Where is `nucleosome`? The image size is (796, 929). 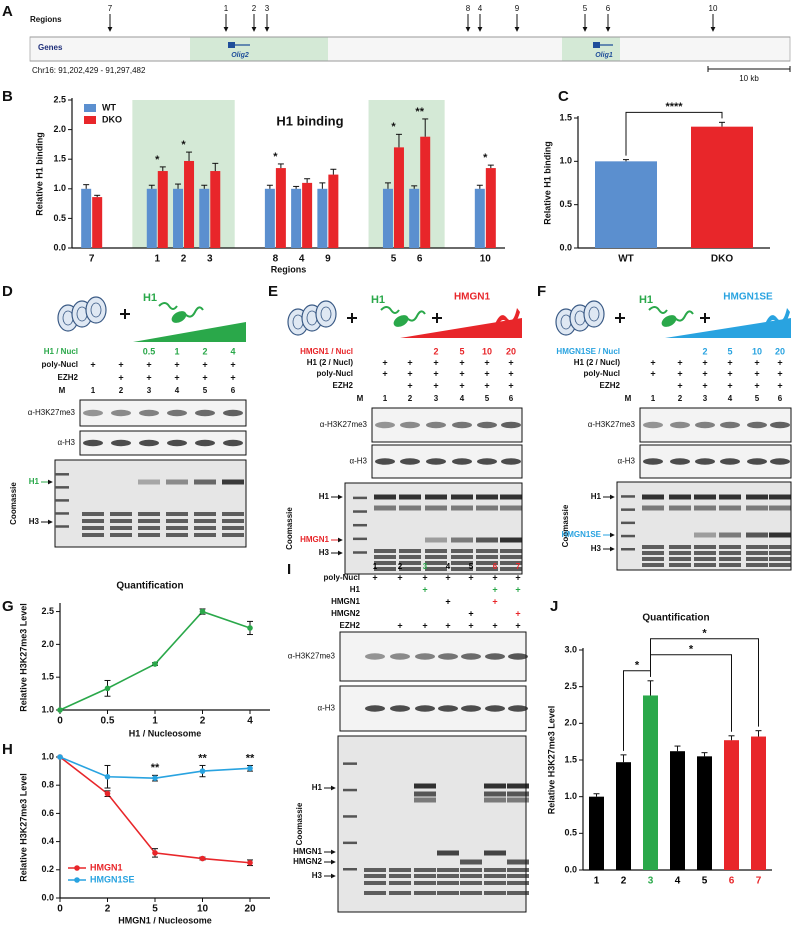 nucleosome is located at coordinates (96, 310).